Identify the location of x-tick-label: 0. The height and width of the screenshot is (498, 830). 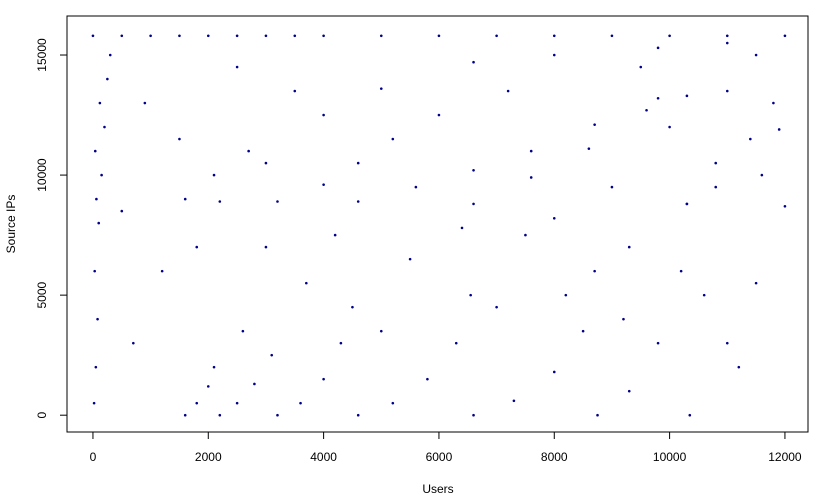
(93, 457).